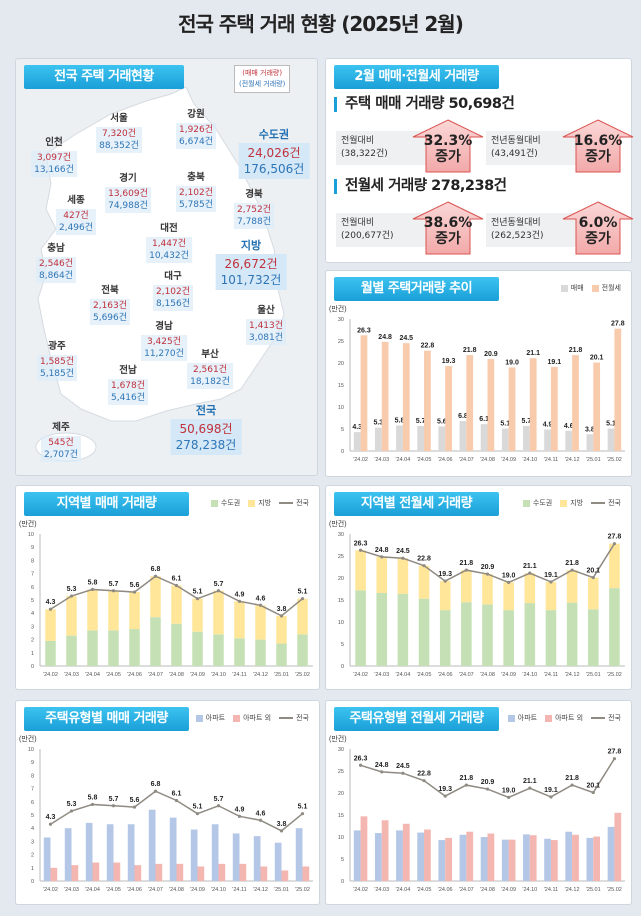  I want to click on region-name: 대구, so click(173, 276).